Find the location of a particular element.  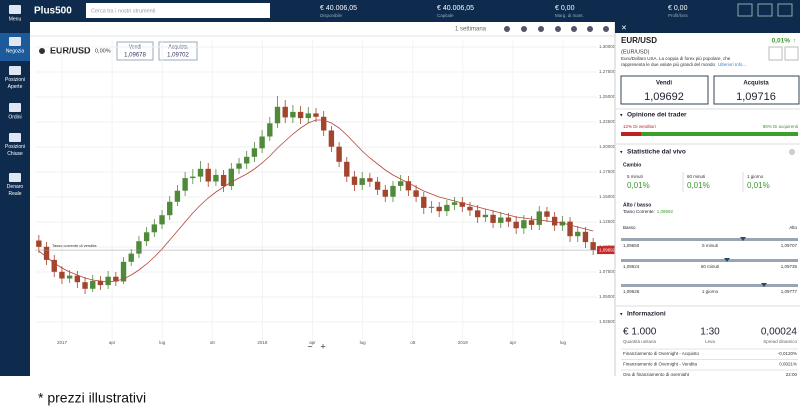

x-tick-label: apr is located at coordinates (513, 342).